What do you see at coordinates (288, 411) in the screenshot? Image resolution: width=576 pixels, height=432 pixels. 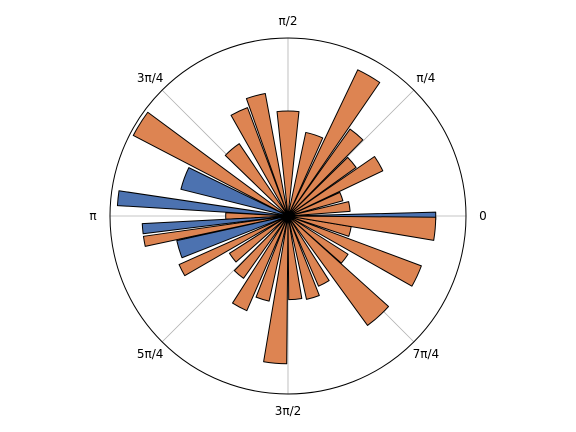 I see `theta-tick-label: 3π/2` at bounding box center [288, 411].